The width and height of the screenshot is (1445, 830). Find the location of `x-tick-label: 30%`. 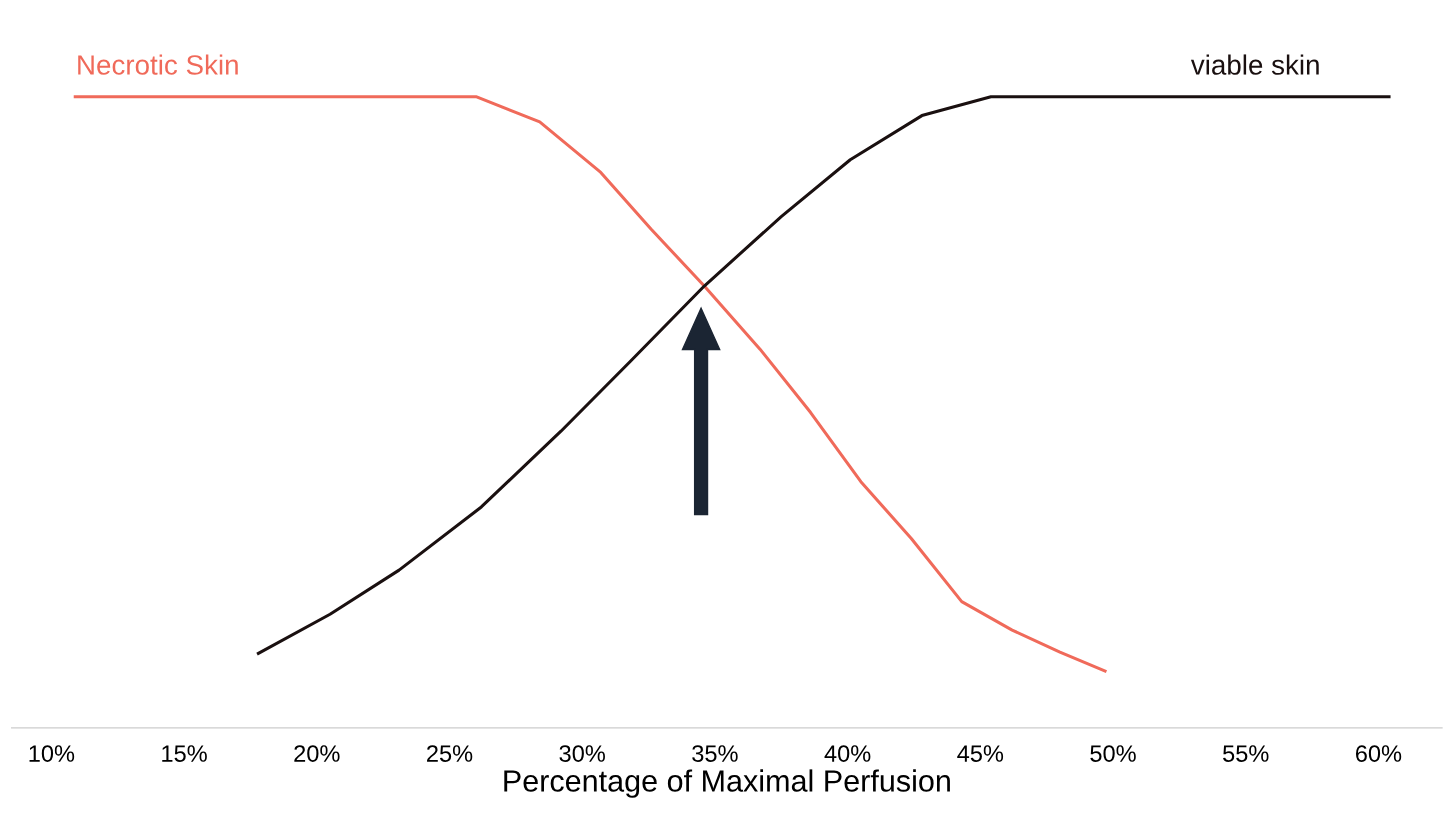

x-tick-label: 30% is located at coordinates (582, 753).